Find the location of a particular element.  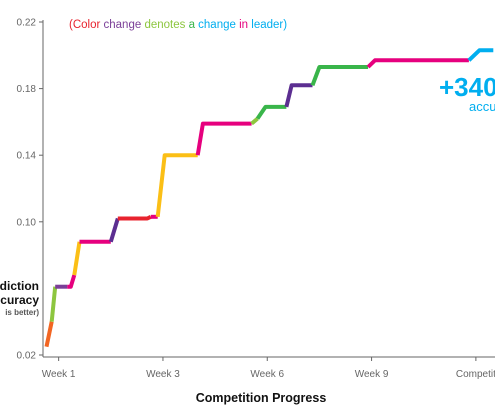

y-axis-title-line-1: diction is located at coordinates (19, 286).